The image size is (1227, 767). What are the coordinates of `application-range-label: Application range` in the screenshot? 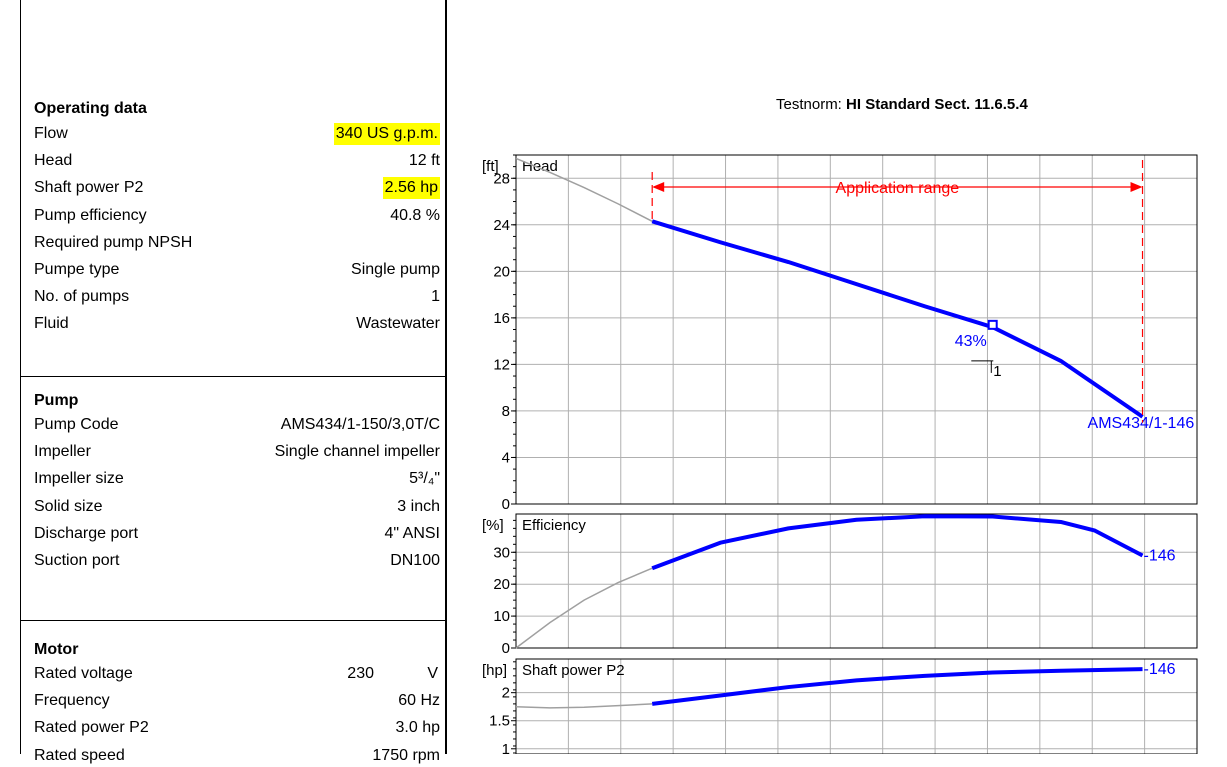 It's located at (898, 188).